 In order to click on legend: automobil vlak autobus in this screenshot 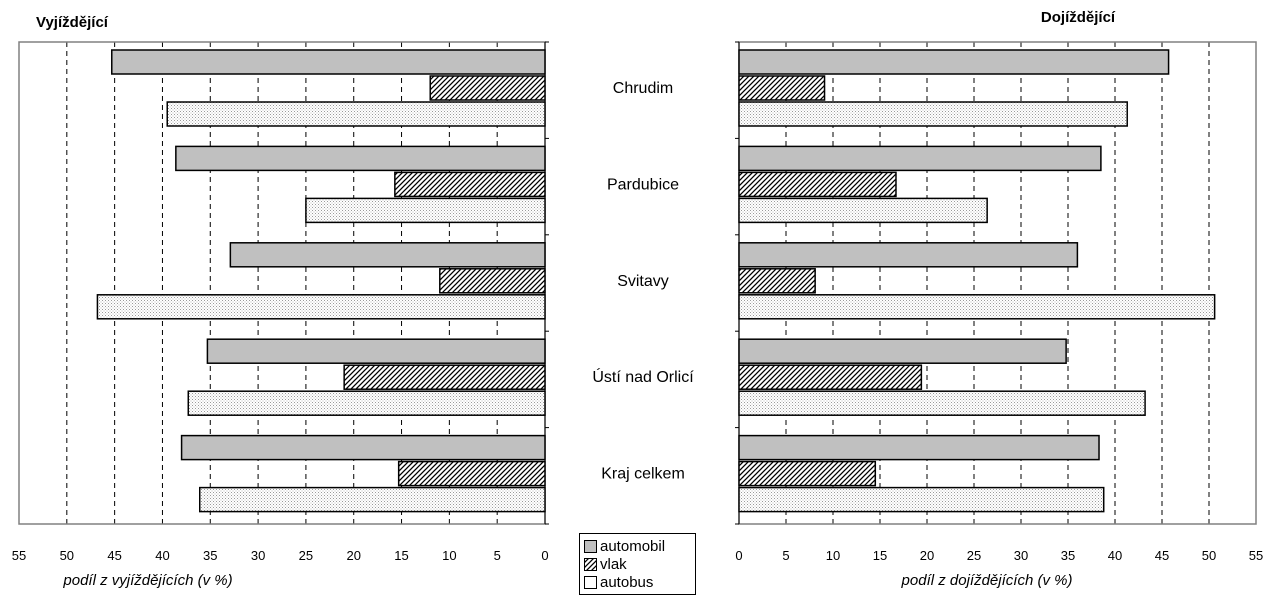, I will do `click(637, 564)`.